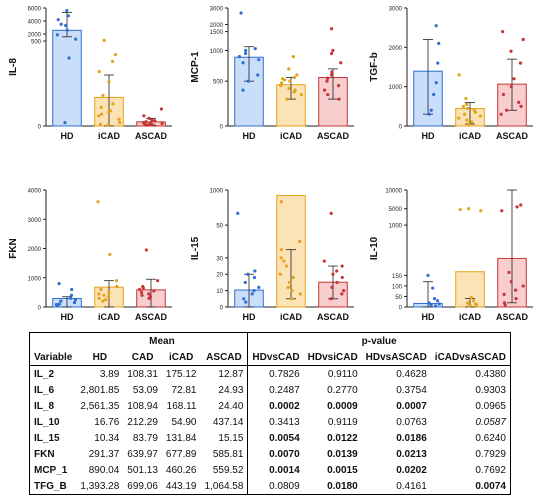 This screenshot has height=495, width=550. What do you see at coordinates (490, 438) in the screenshot?
I see `value-cell: 0.6240` at bounding box center [490, 438].